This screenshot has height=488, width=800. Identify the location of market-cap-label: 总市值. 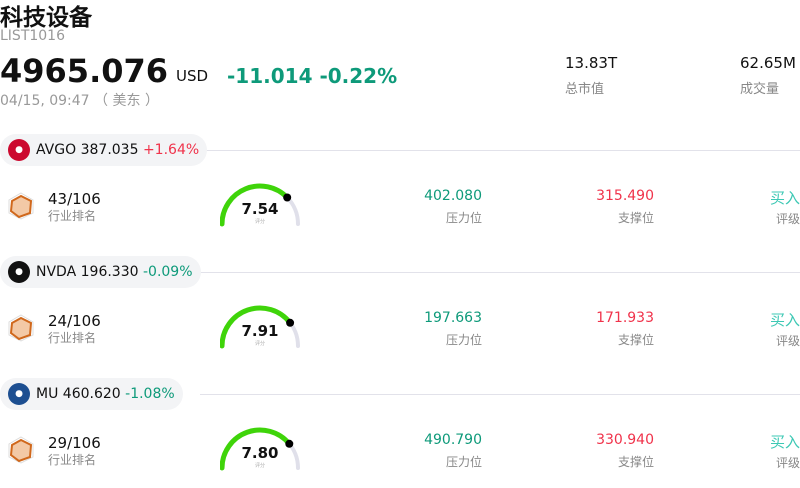
(585, 89).